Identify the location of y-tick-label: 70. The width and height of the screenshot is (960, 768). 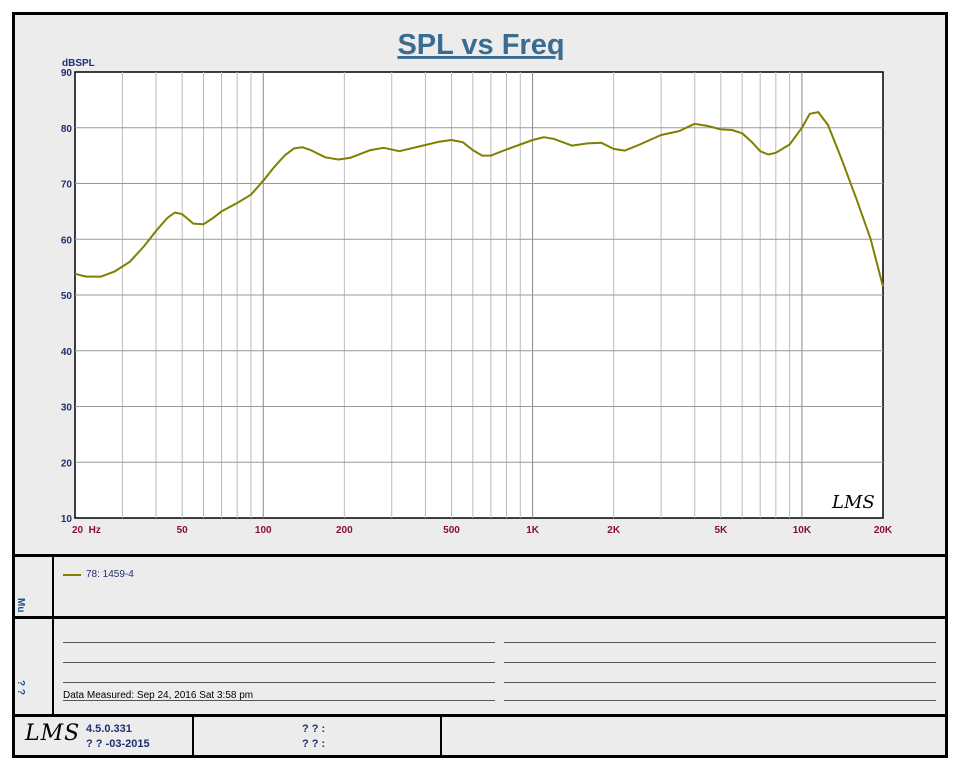
(67, 185).